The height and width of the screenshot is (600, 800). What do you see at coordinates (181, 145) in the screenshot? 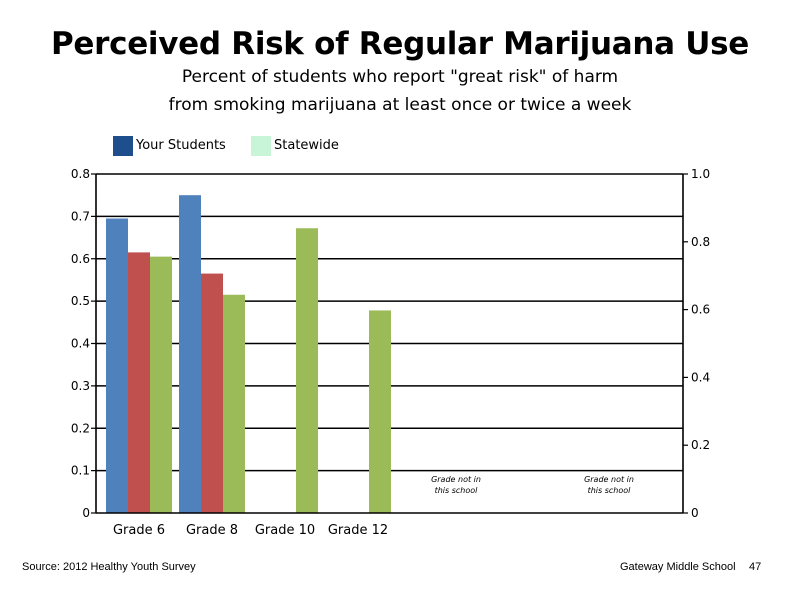
I see `legend-label-your-students: Your Students` at bounding box center [181, 145].